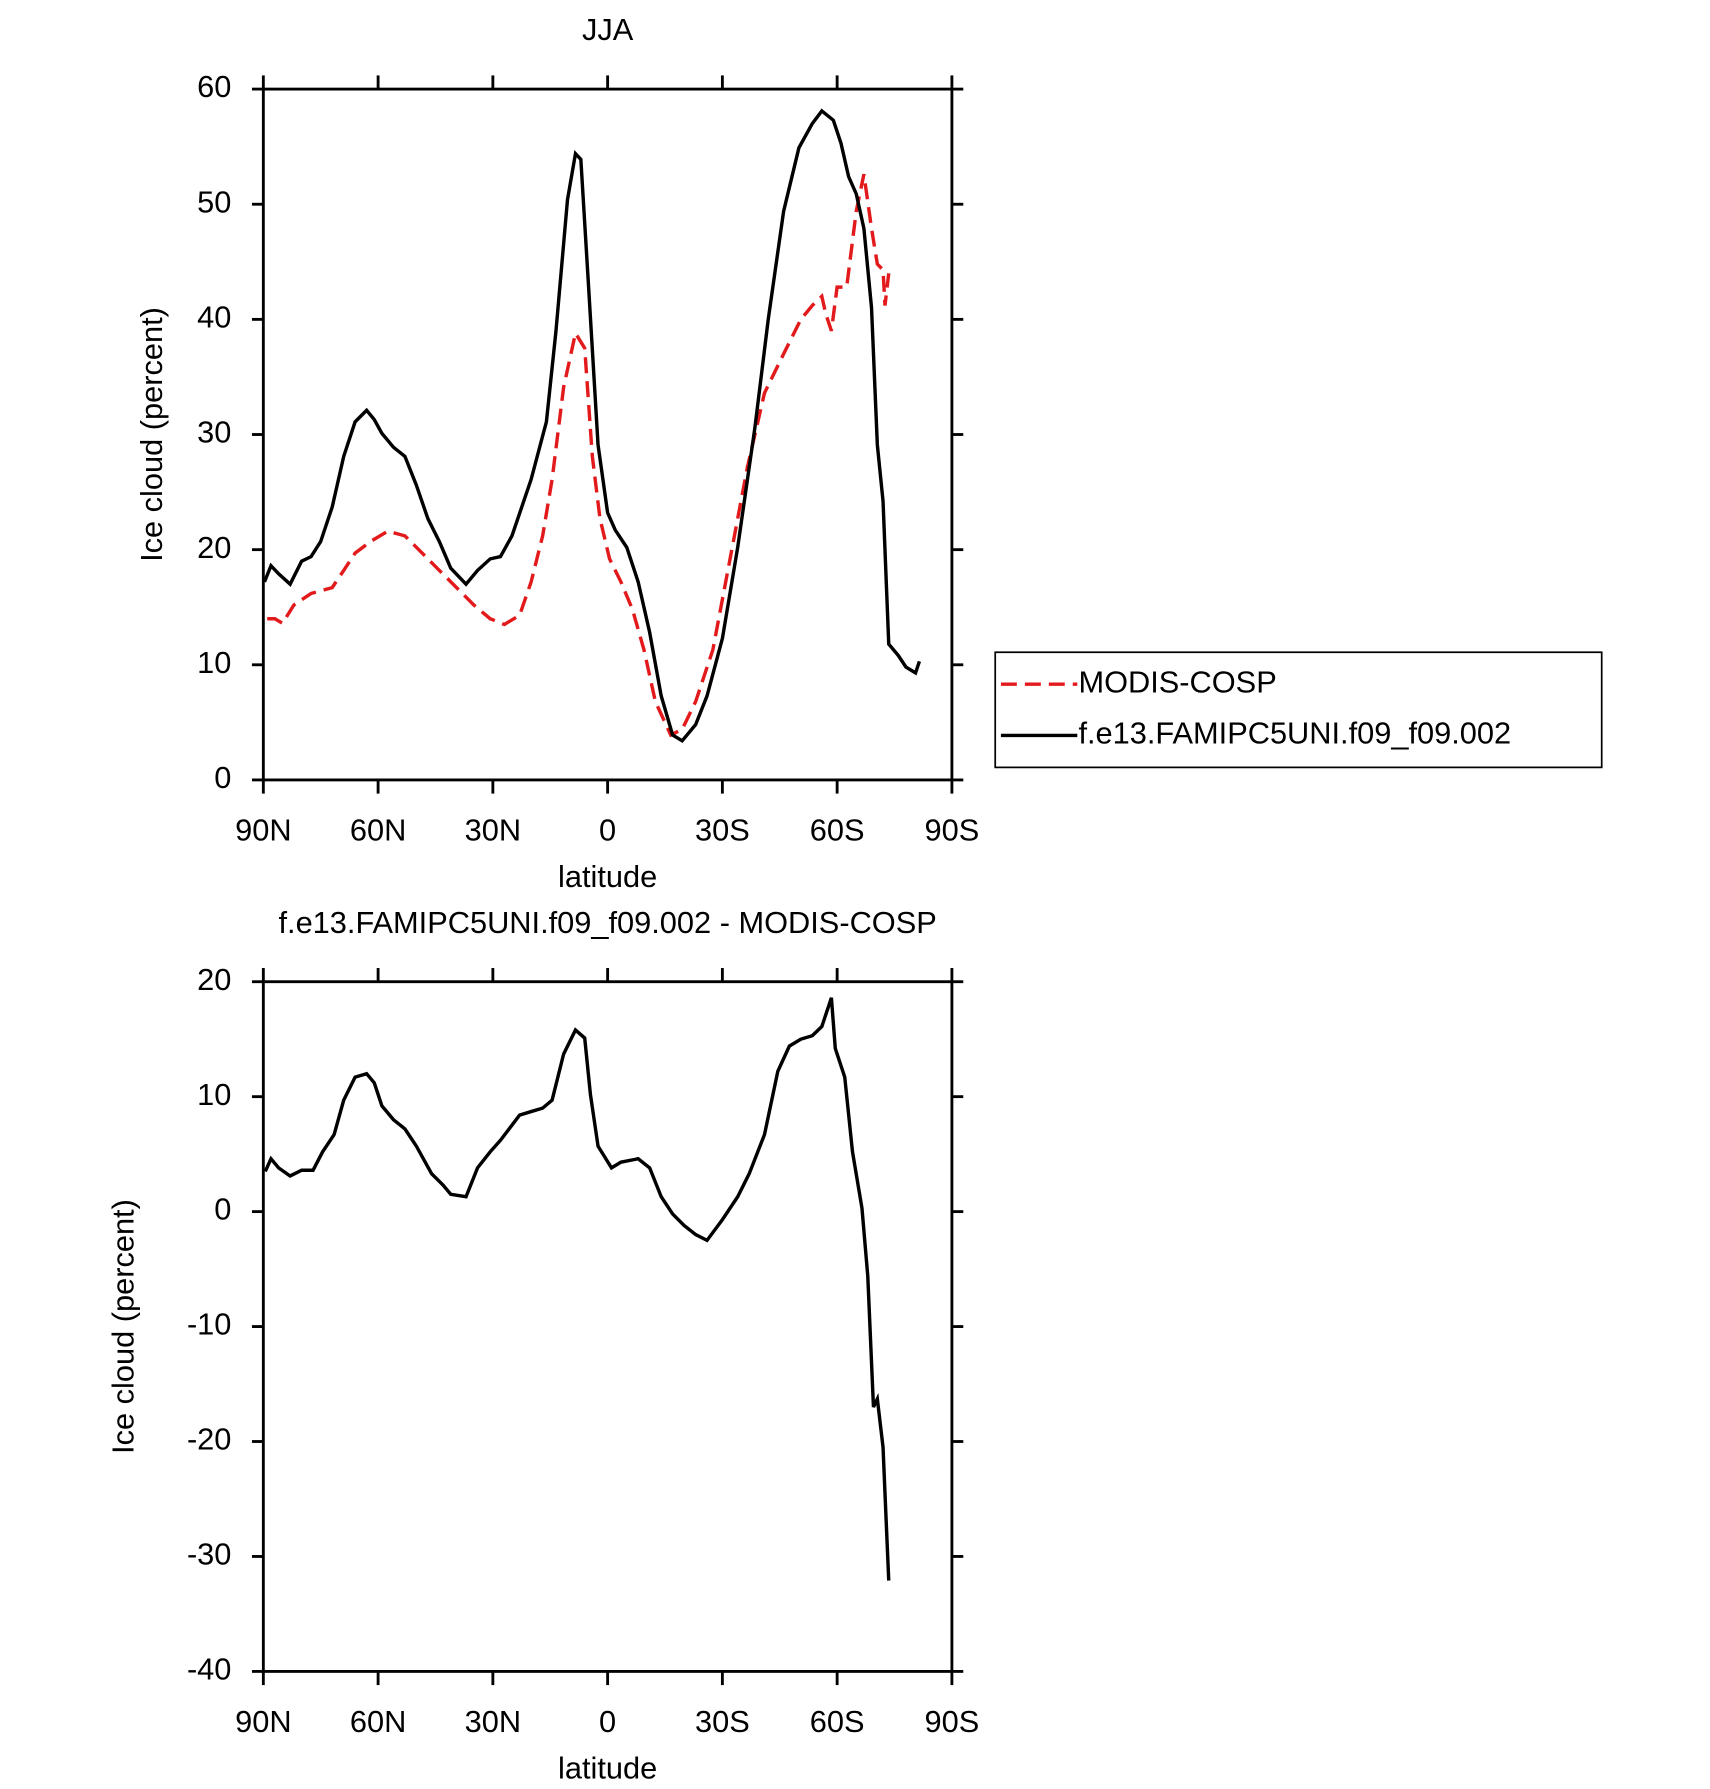  Describe the element at coordinates (209, 1554) in the screenshot. I see `y-tick-label: -30` at that location.